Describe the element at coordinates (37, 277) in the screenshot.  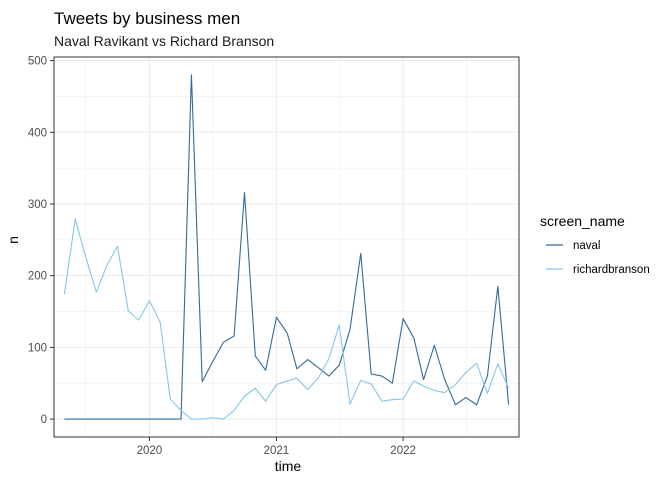
I see `y-tick-label: 200` at that location.